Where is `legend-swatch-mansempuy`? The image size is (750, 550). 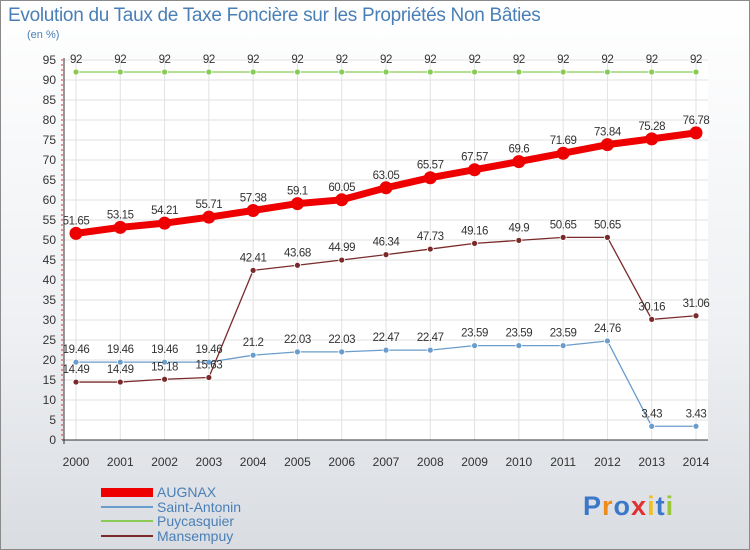 legend-swatch-mansempuy is located at coordinates (127, 535).